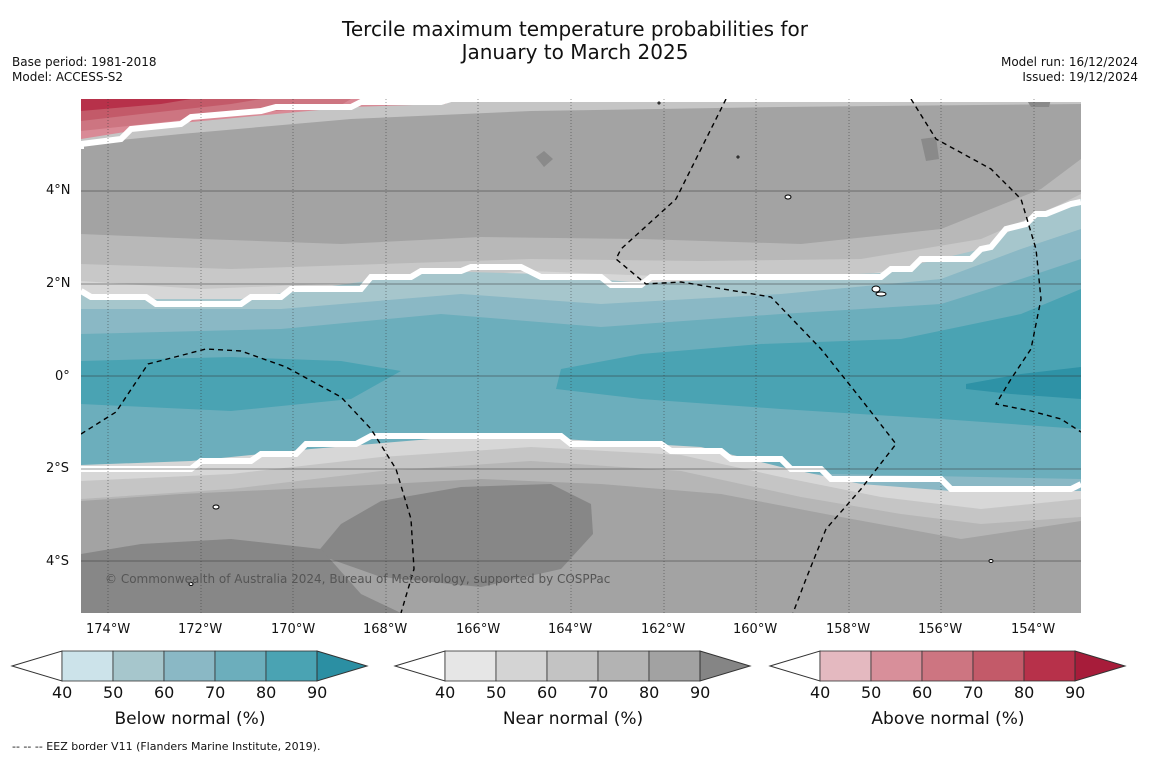 The width and height of the screenshot is (1150, 758). Describe the element at coordinates (725, 666) in the screenshot. I see `colorbar-near-normal-upper-extension` at that location.